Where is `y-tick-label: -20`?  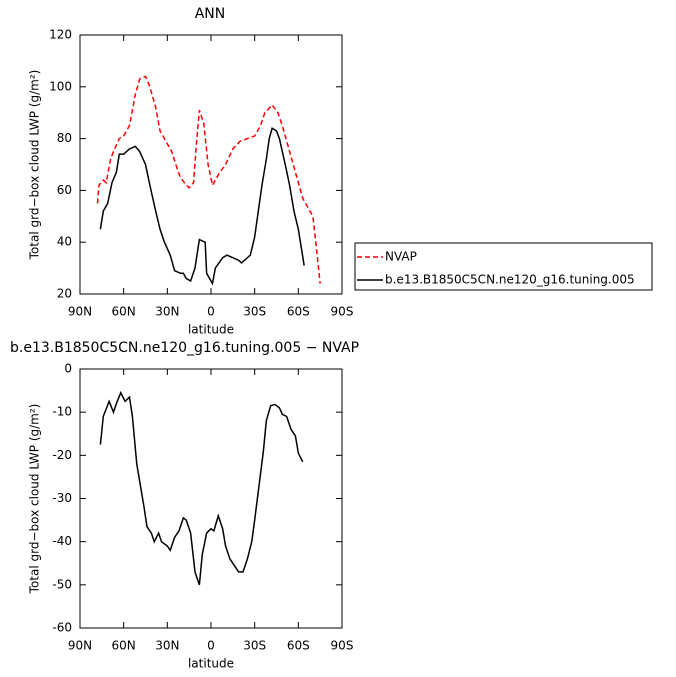
y-tick-label: -20 is located at coordinates (62, 455).